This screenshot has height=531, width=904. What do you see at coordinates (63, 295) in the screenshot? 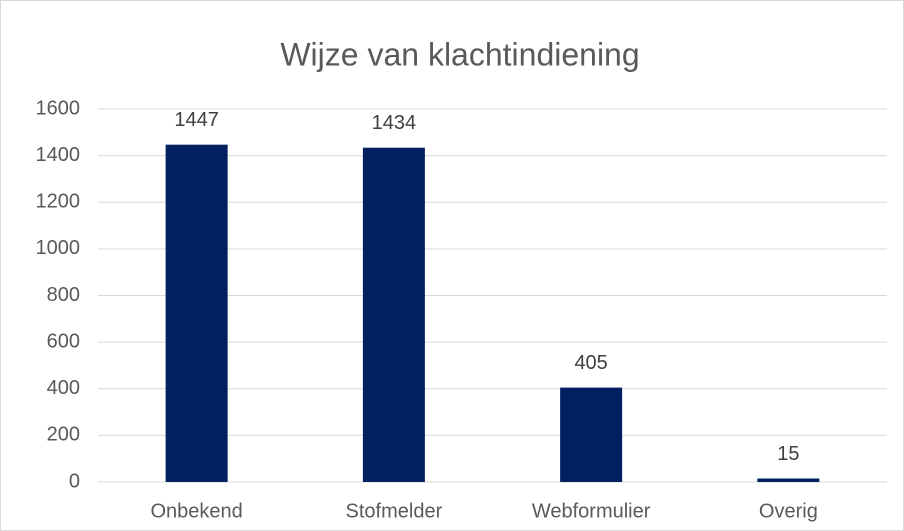
I see `y-tick-label: 800` at bounding box center [63, 295].